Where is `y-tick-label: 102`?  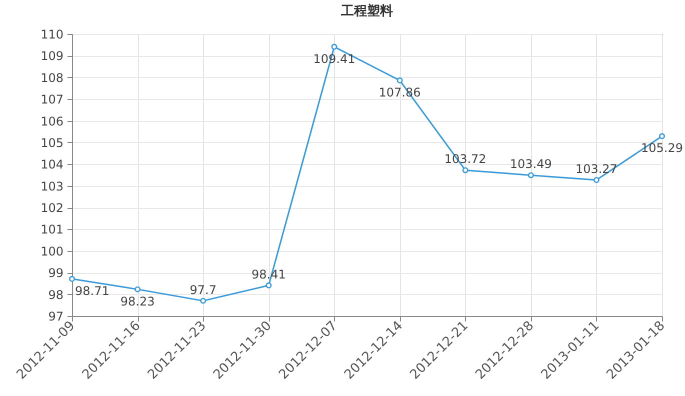 y-tick-label: 102 is located at coordinates (52, 208).